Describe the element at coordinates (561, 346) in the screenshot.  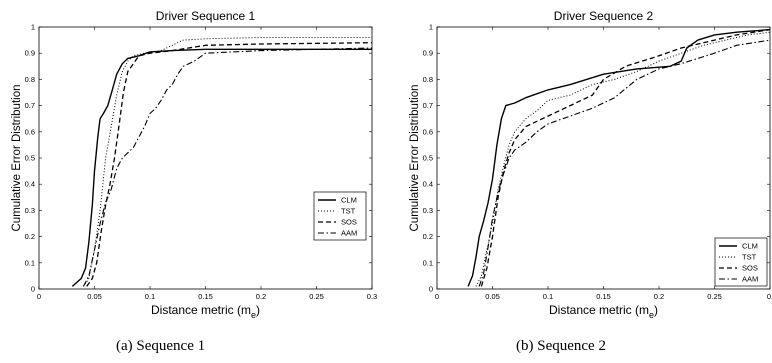
I see `caption-b: (b) Sequence 2` at that location.